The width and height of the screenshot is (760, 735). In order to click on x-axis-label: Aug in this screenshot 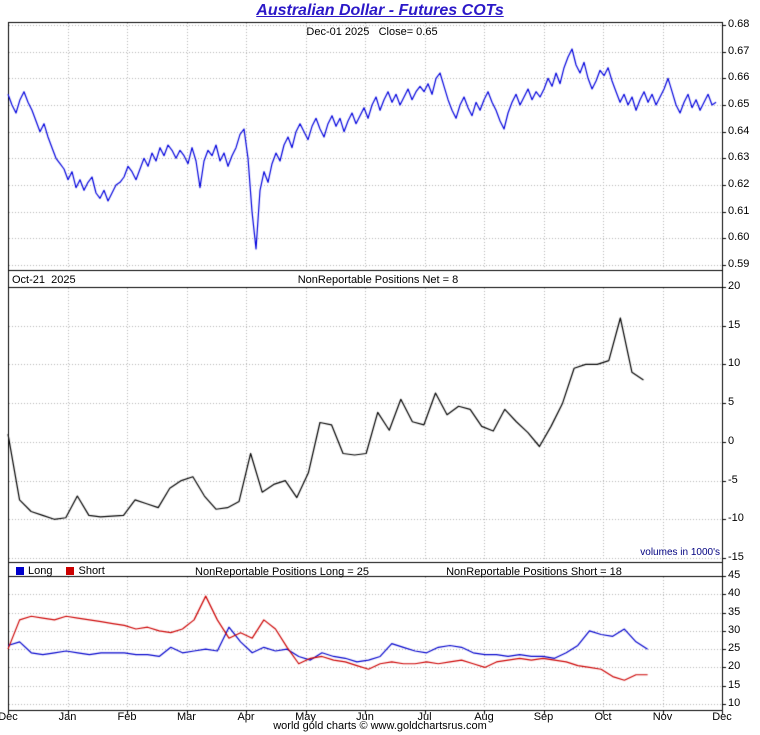, I will do `click(484, 717)`.